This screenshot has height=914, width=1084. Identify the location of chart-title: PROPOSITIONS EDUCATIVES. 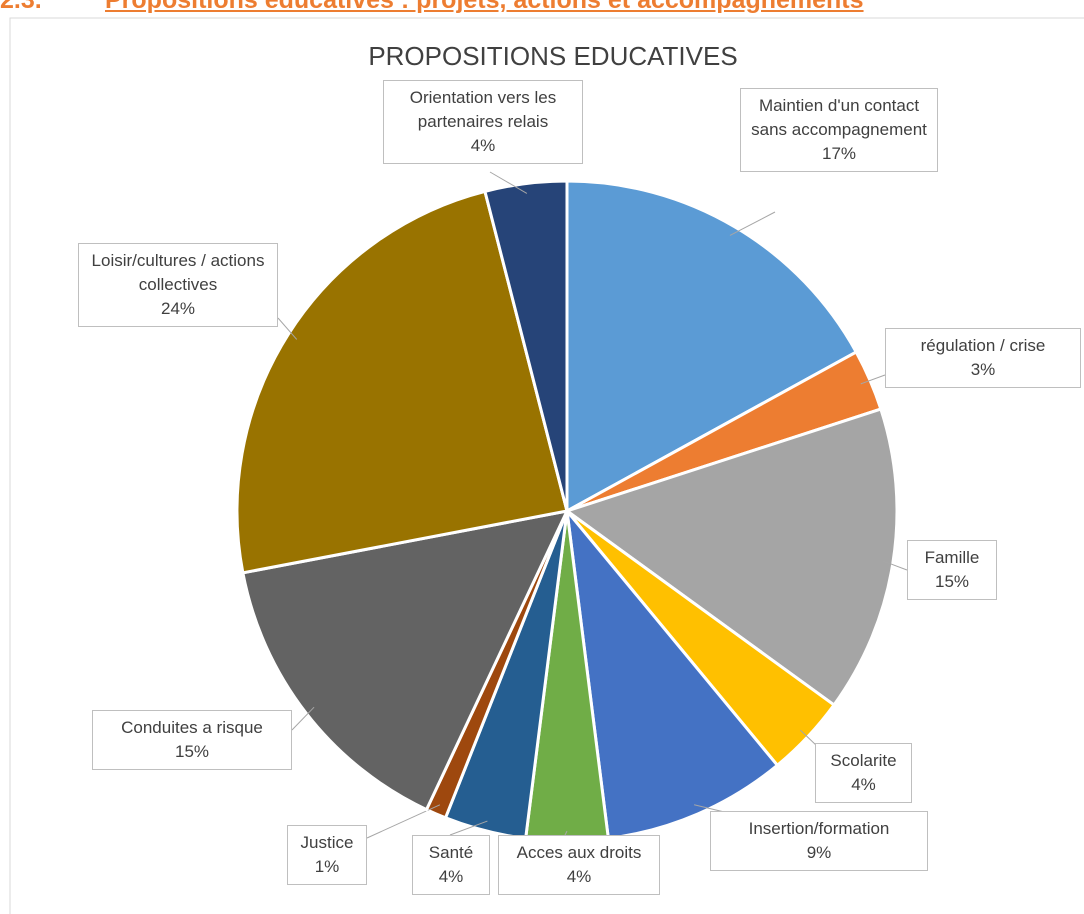
(552, 56).